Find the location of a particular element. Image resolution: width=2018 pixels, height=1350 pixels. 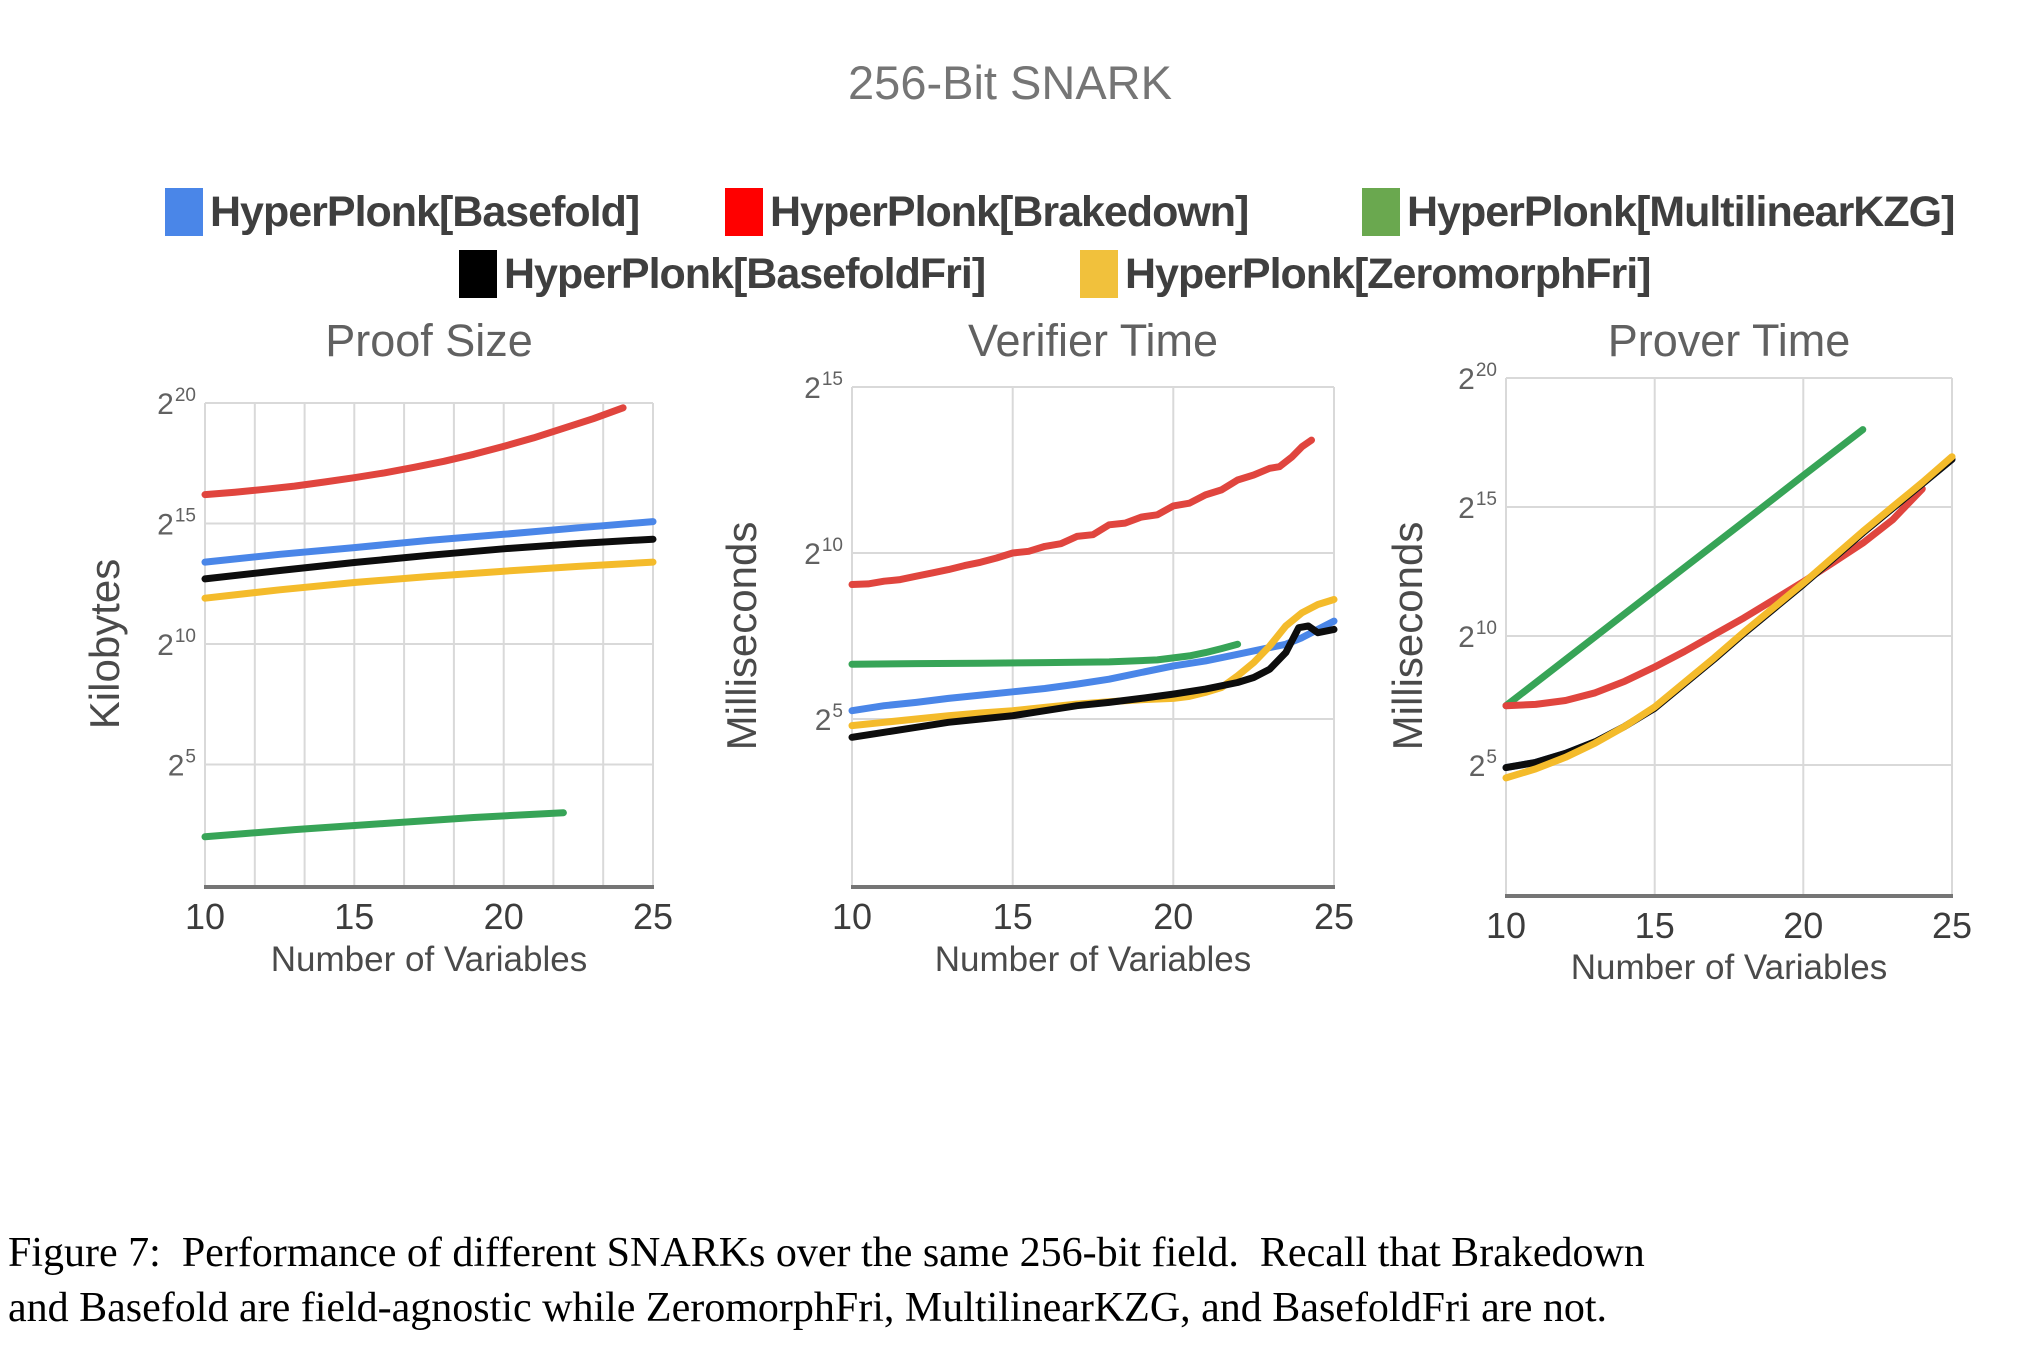

prover-time-x-axis-label: Number of Variables is located at coordinates (1729, 967).